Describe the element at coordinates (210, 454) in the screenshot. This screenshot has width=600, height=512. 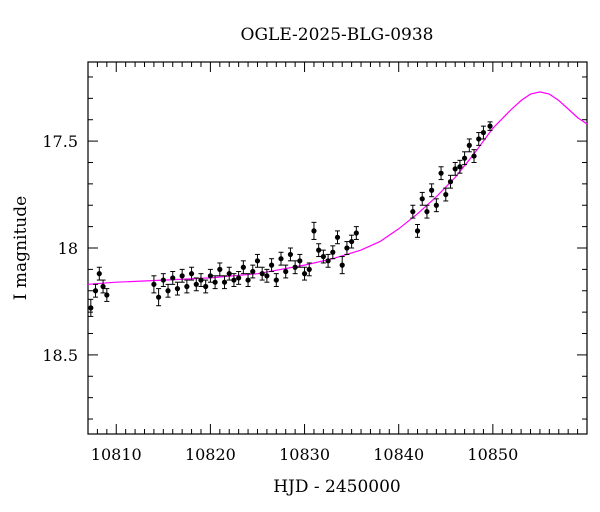
I see `x-tick-label: 10820` at that location.